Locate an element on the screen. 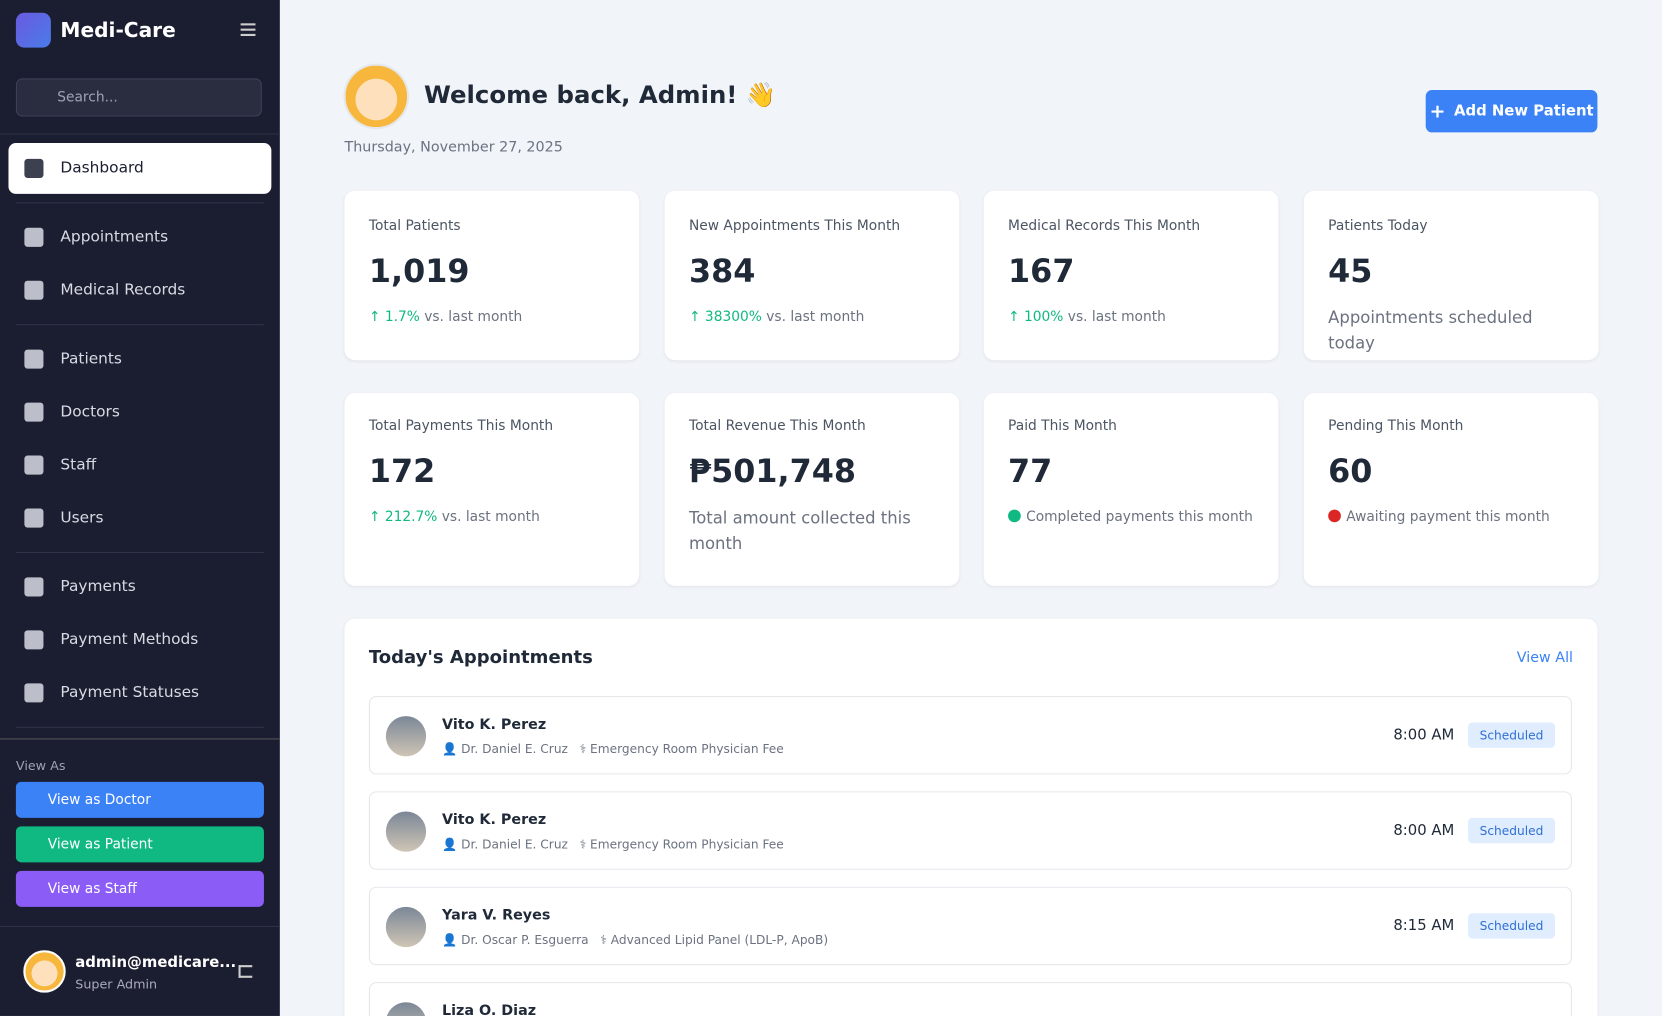  service: Advanced Lipid Panel (LDL-P, ApoB) is located at coordinates (719, 940).